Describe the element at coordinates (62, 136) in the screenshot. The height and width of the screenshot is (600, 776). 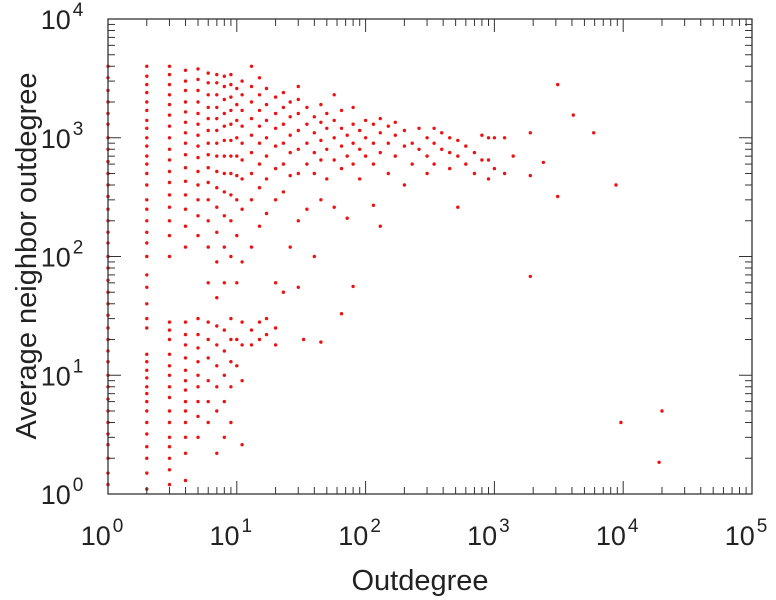
I see `y-tick-label: 10 3` at that location.